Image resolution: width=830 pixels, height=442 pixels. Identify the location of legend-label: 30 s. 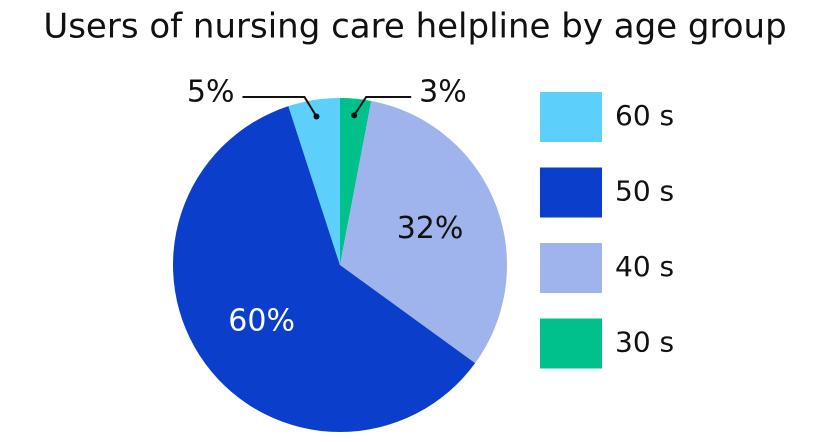
(644, 342).